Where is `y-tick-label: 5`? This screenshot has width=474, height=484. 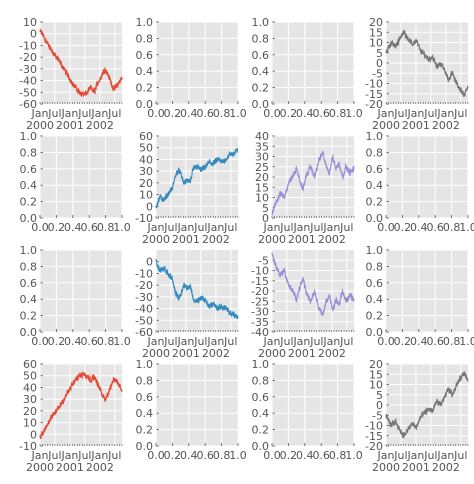
y-tick-label: 5 is located at coordinates (379, 395).